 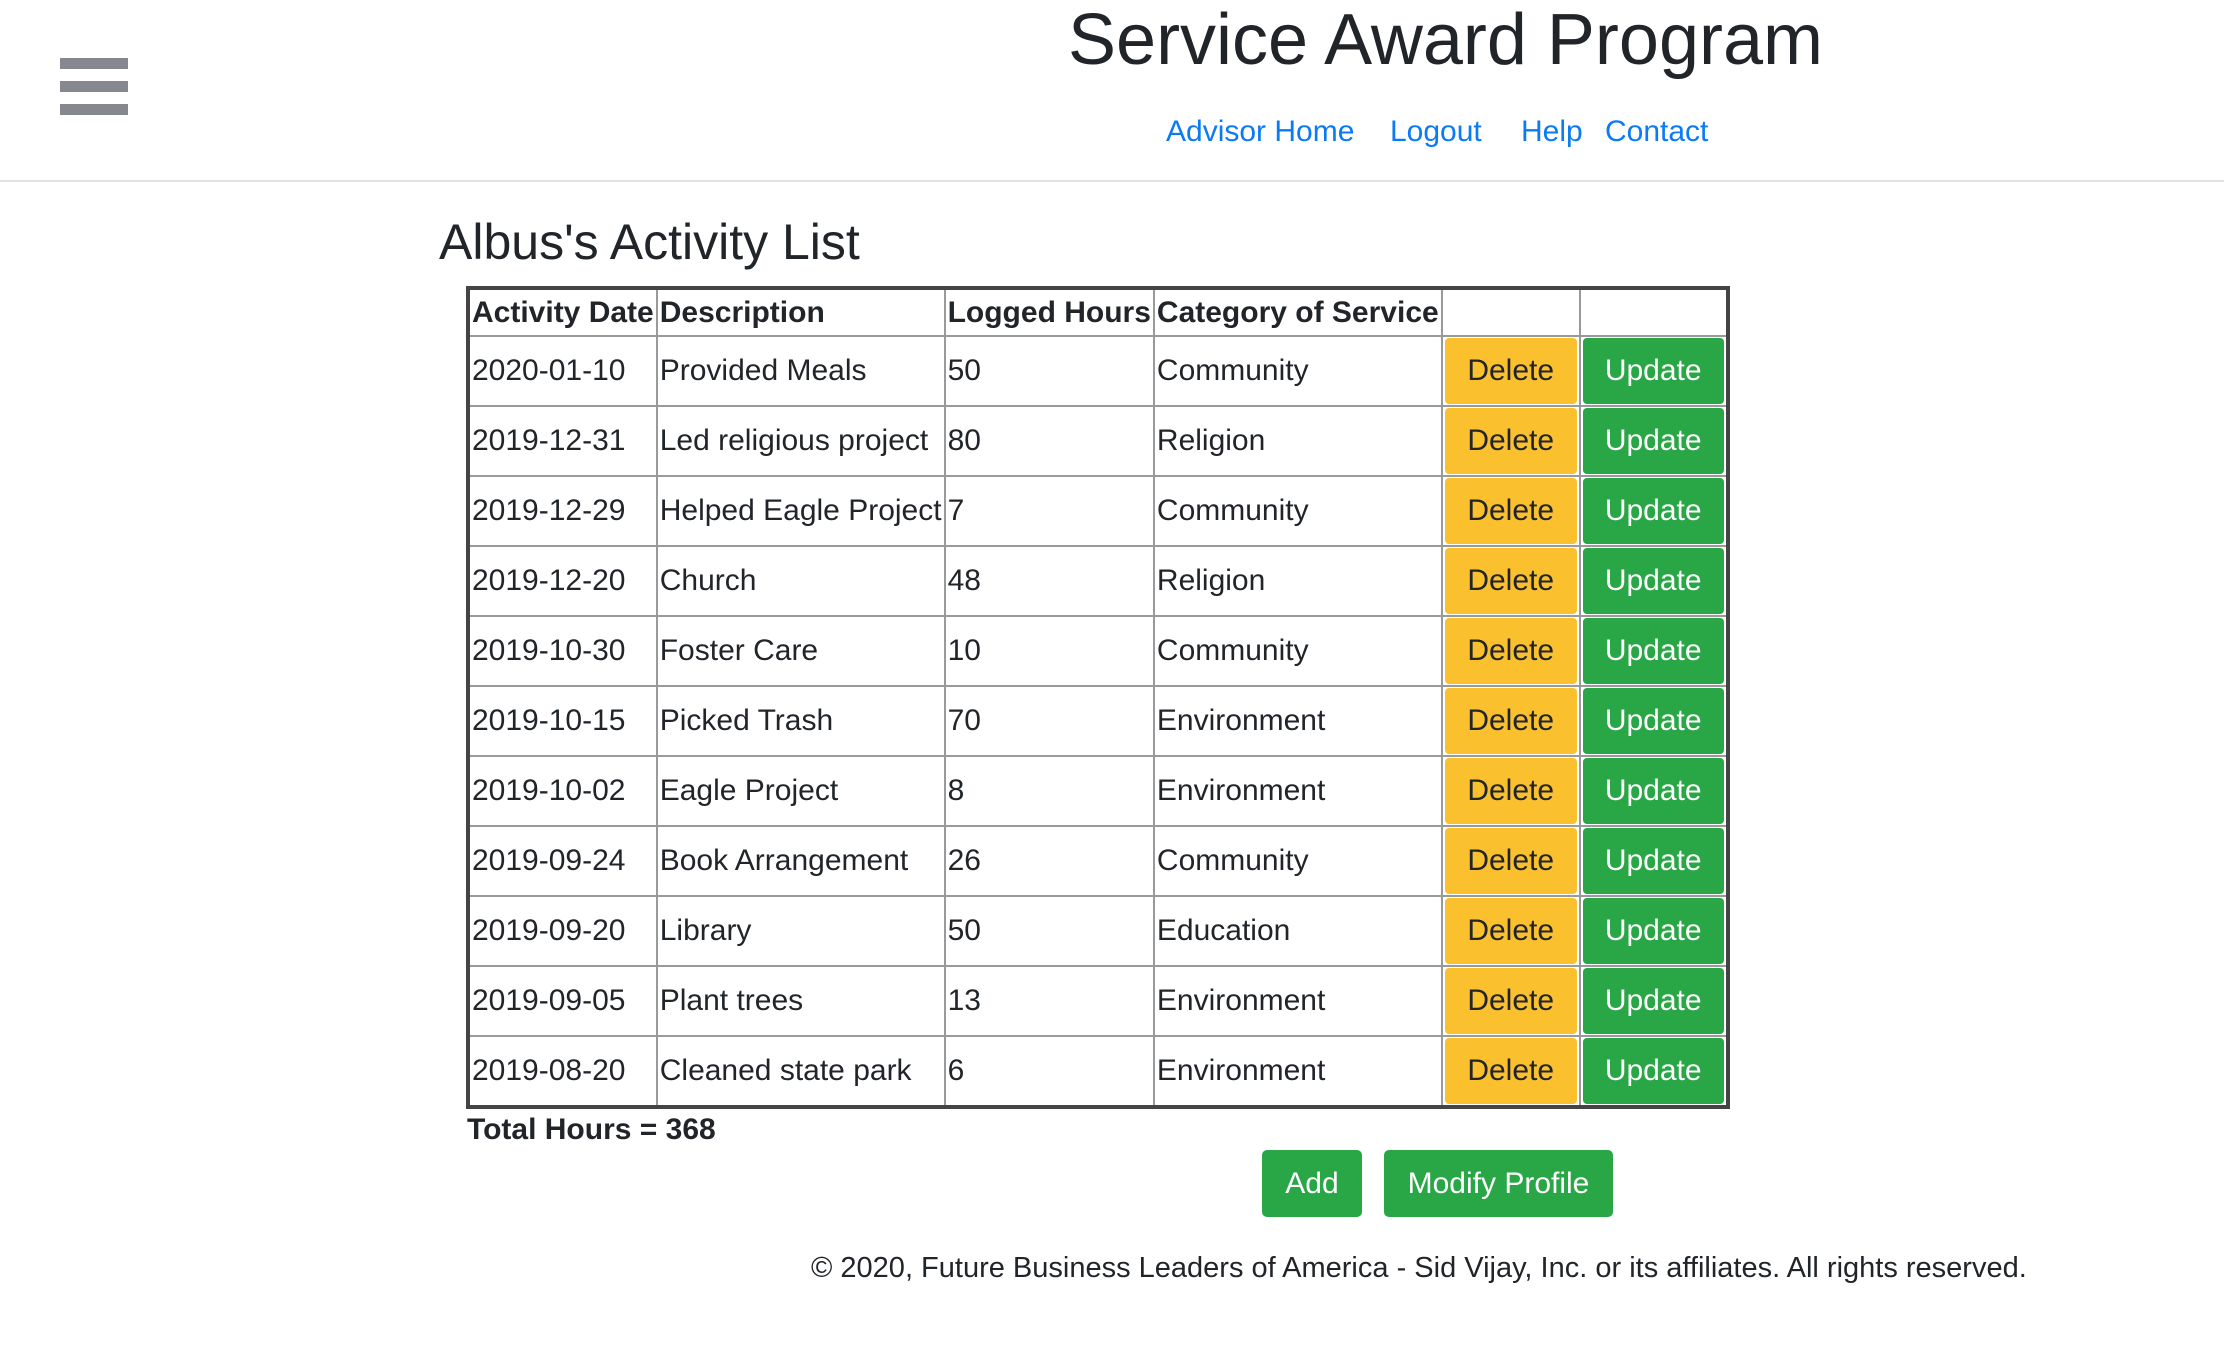 What do you see at coordinates (1049, 651) in the screenshot?
I see `logged-hours-cell: 10` at bounding box center [1049, 651].